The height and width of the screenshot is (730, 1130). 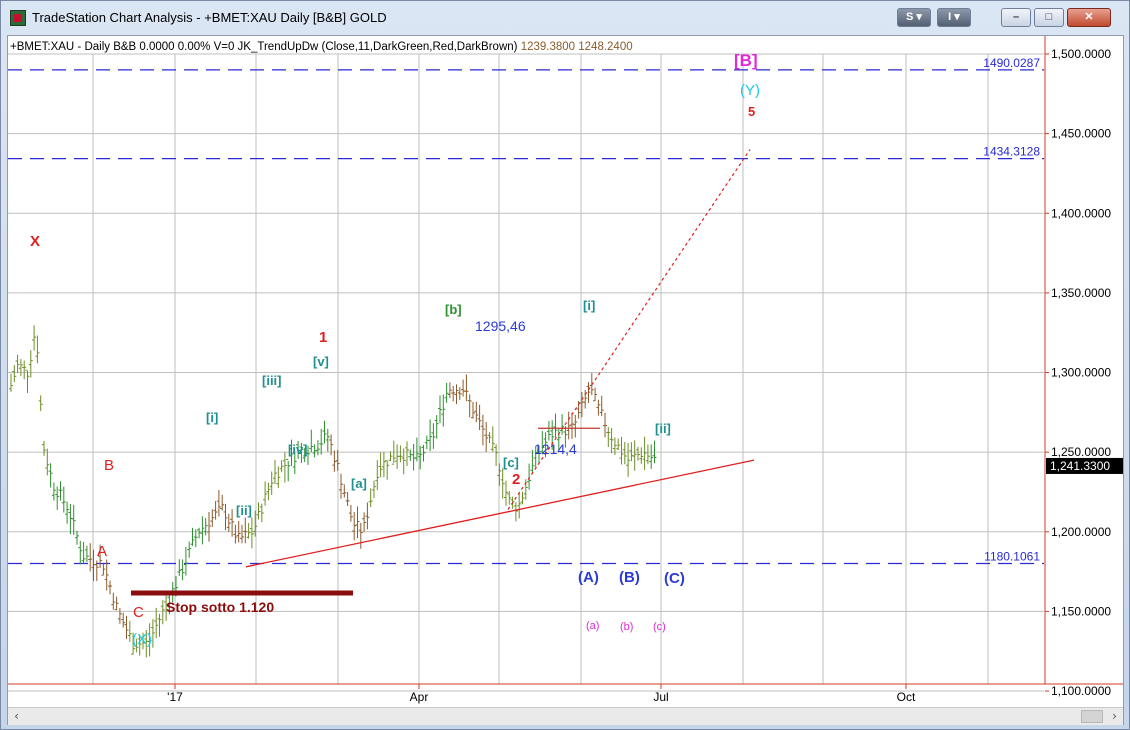 What do you see at coordinates (1081, 691) in the screenshot?
I see `price-tick-label: 1,100.0000` at bounding box center [1081, 691].